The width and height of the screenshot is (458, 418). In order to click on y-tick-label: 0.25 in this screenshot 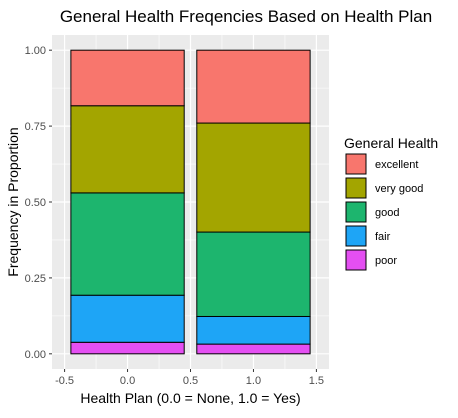, I will do `click(35, 279)`.